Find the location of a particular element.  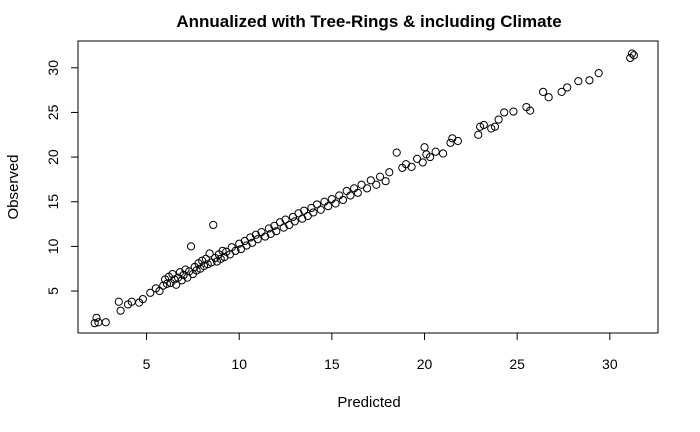

x-tick-label: 25 is located at coordinates (517, 364).